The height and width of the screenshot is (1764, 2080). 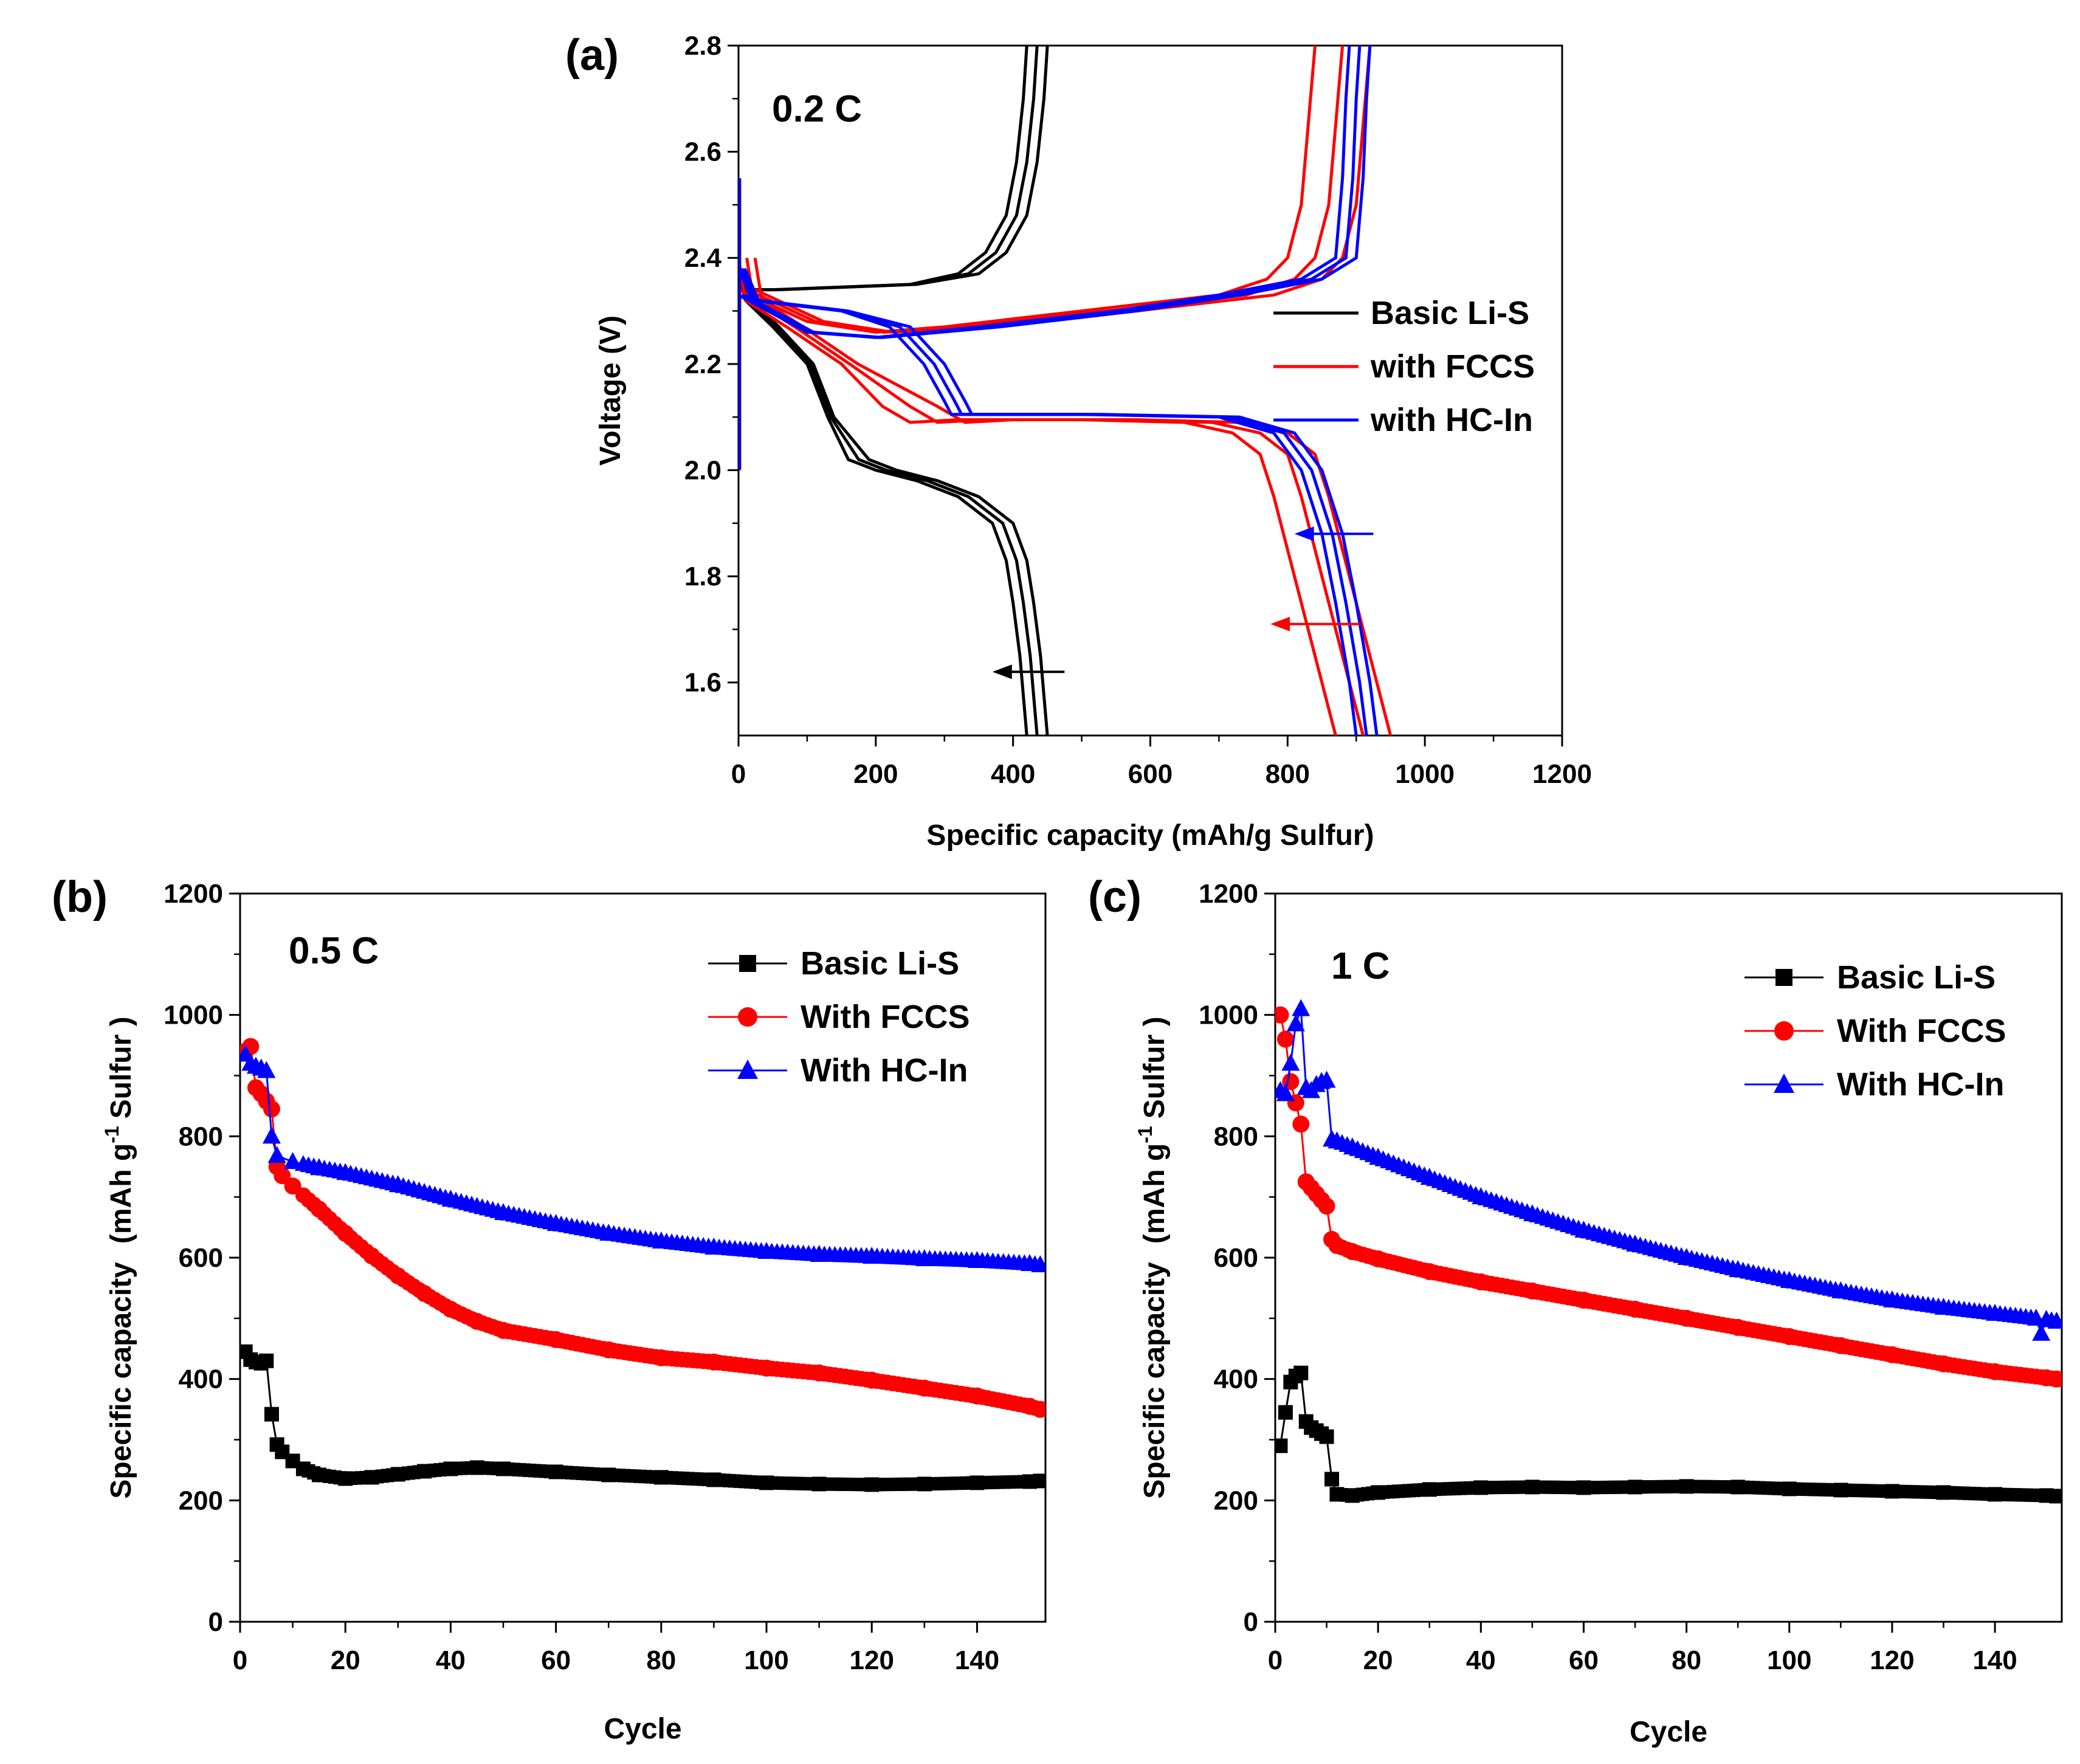 What do you see at coordinates (1425, 774) in the screenshot?
I see `x-tick-label: 1000` at bounding box center [1425, 774].